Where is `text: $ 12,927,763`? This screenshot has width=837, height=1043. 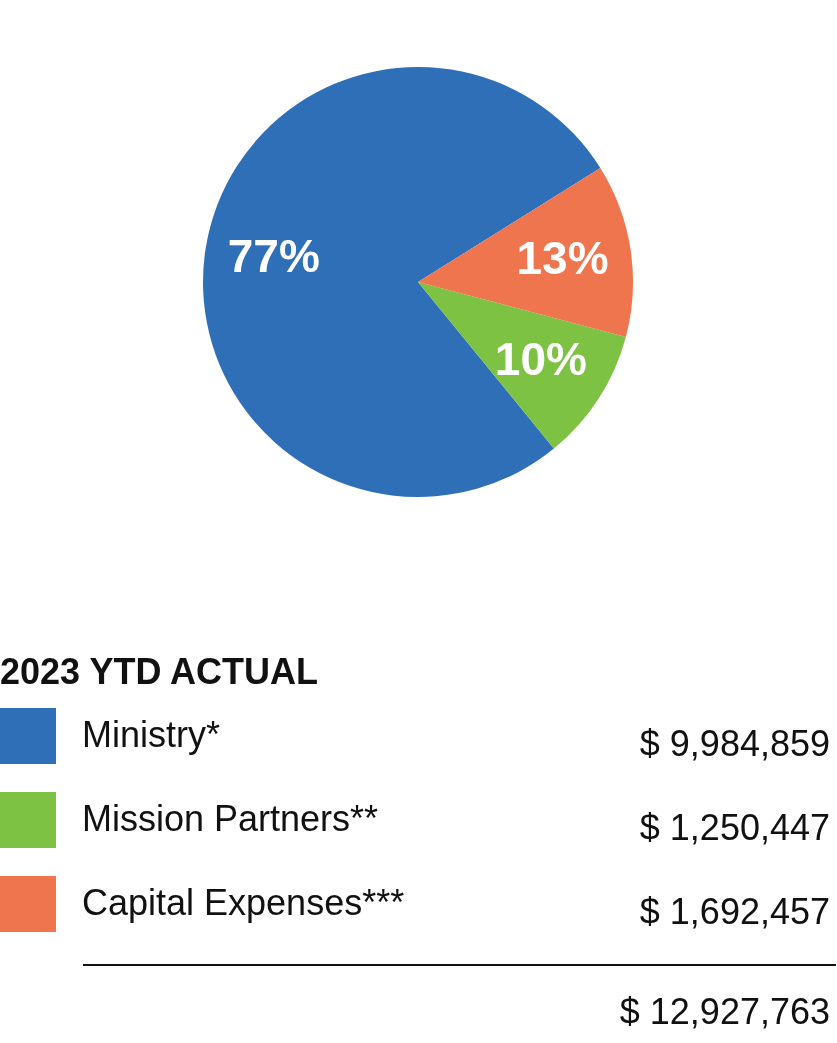 text: $ 12,927,763 is located at coordinates (724, 1011).